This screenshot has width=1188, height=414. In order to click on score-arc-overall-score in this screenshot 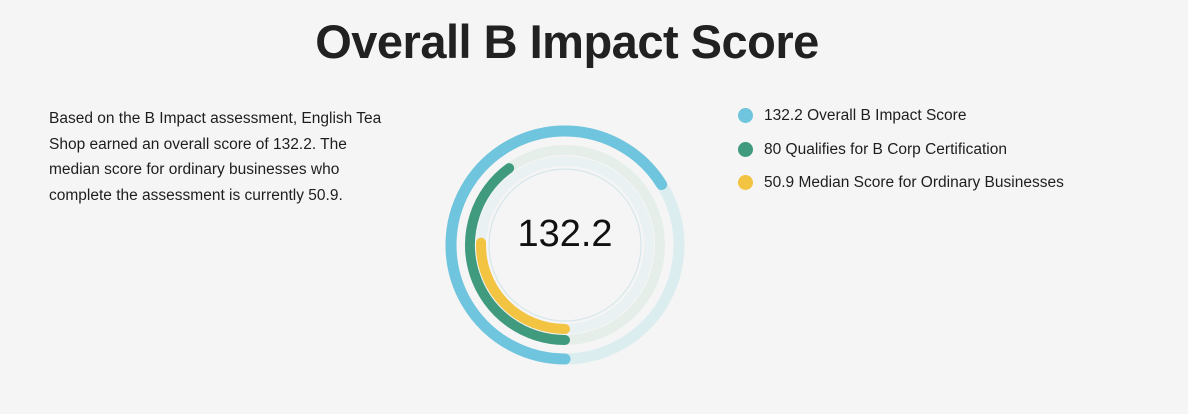, I will do `click(556, 245)`.